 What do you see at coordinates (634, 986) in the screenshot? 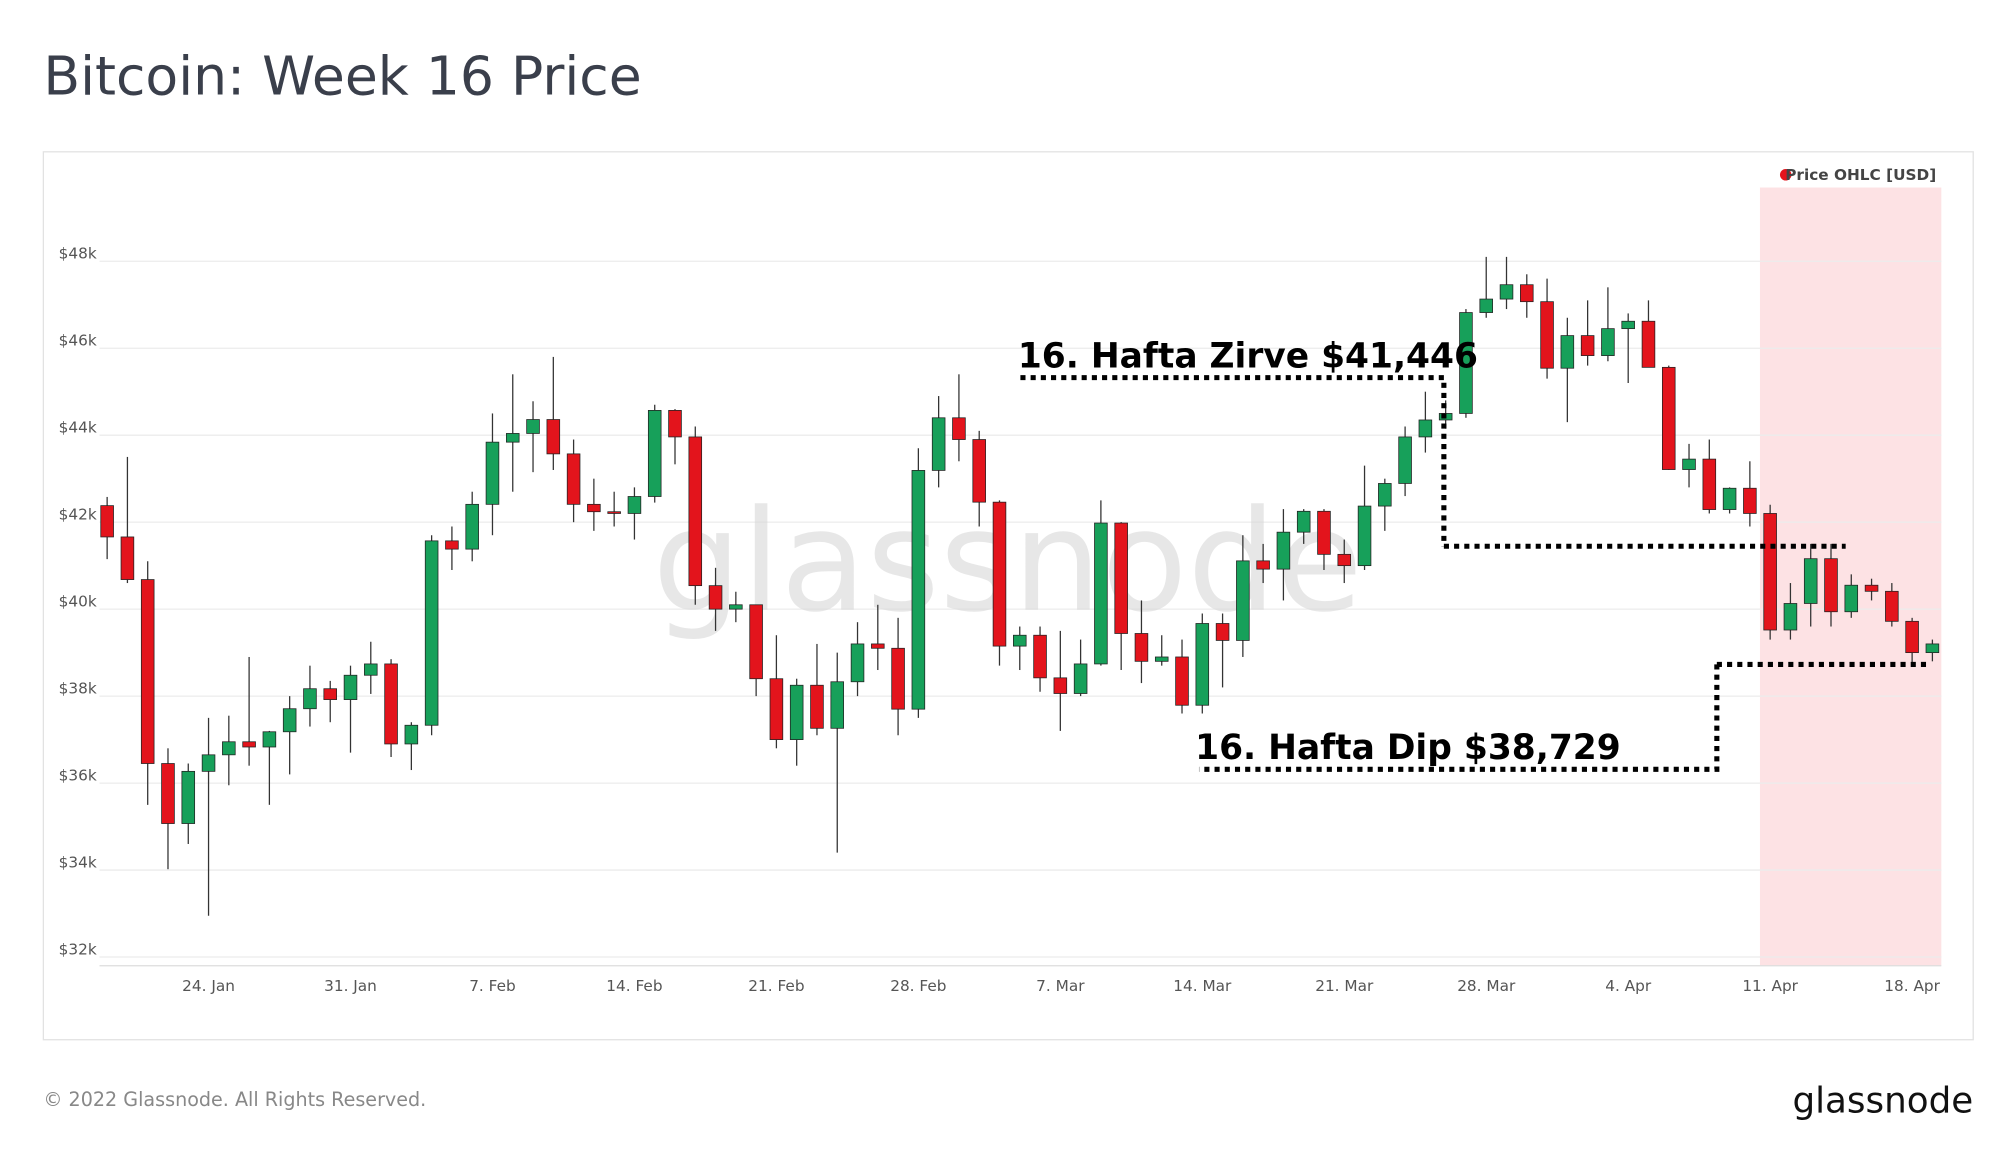
I see `x-tick-label: 14. Feb` at bounding box center [634, 986].